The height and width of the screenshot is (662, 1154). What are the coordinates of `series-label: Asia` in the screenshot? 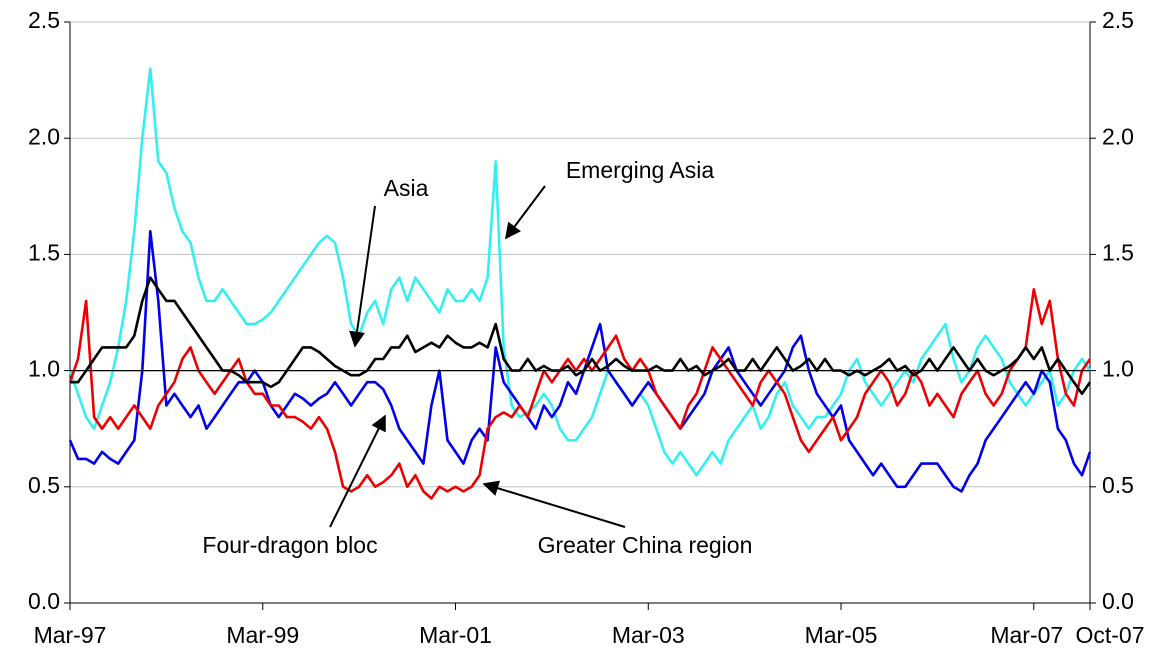 It's located at (406, 188).